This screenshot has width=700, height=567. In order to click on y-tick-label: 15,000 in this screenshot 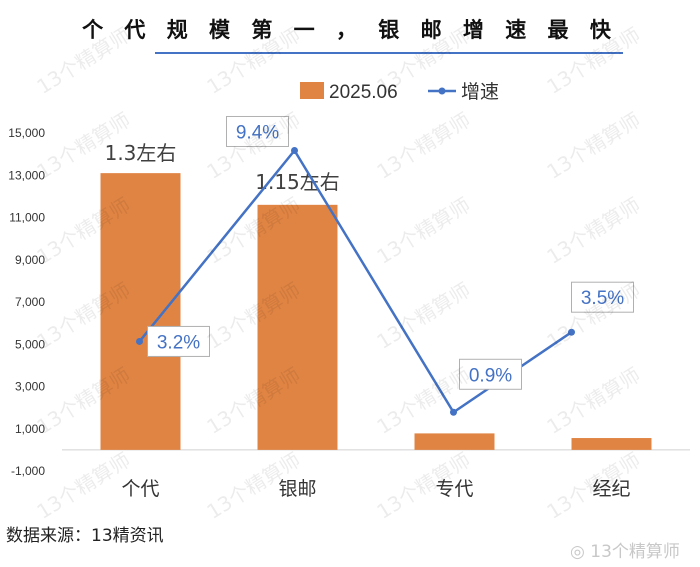, I will do `click(26, 133)`.